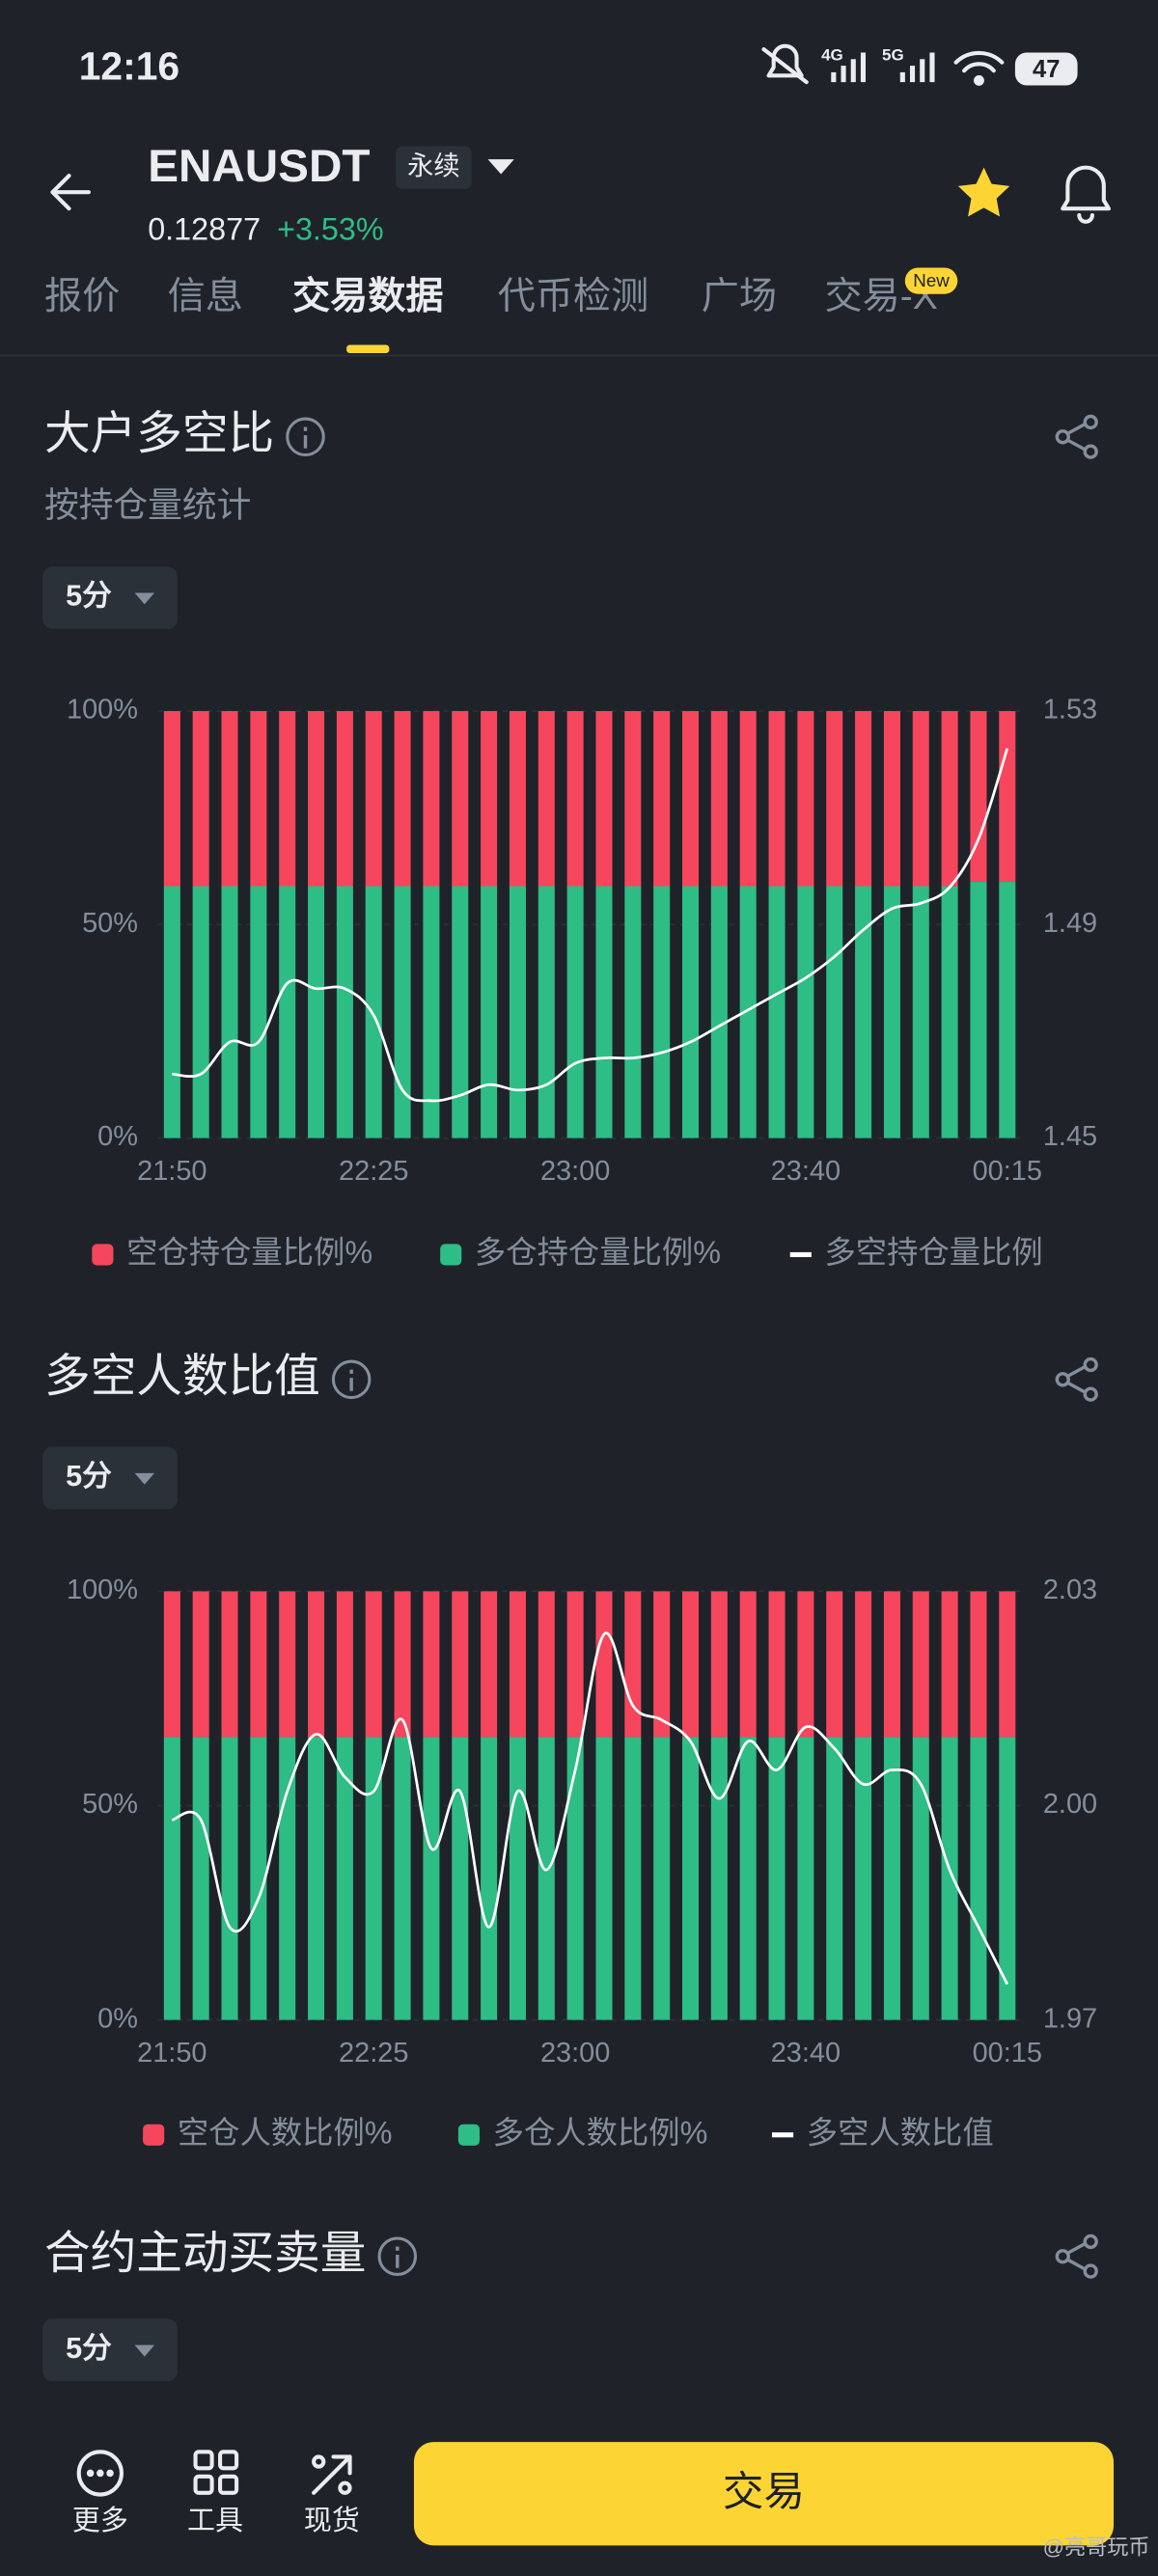  I want to click on network-label: 5G, so click(893, 54).